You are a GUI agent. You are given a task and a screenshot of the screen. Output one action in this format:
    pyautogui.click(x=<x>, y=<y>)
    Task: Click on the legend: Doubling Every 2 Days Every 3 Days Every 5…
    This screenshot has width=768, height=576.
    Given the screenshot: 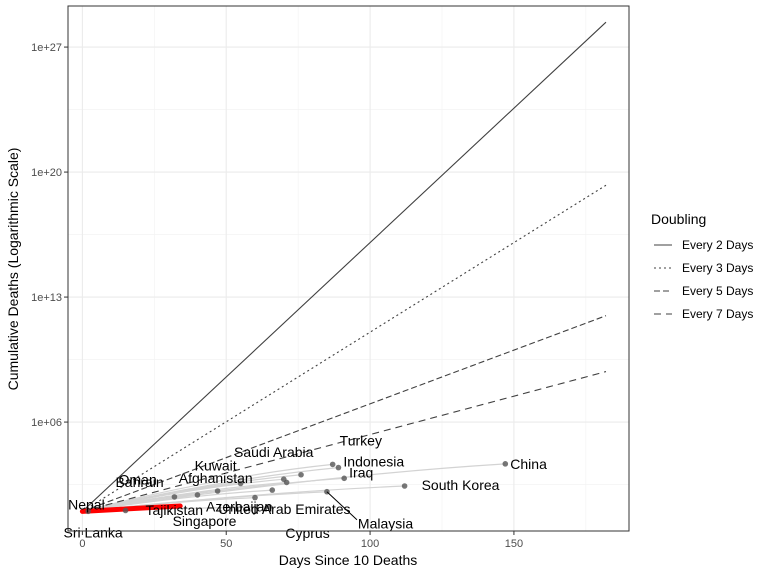 What is the action you would take?
    pyautogui.click(x=702, y=266)
    